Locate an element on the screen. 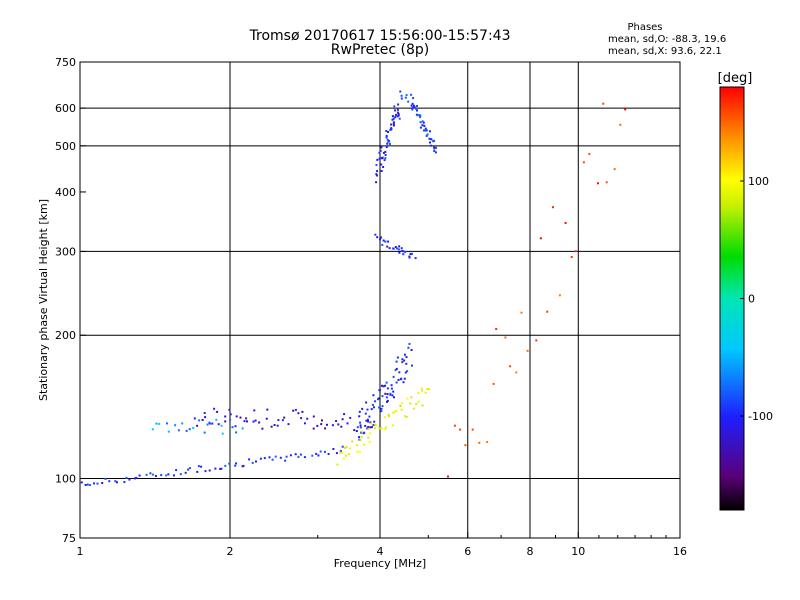 The height and width of the screenshot is (600, 800). legend-heading: Phases is located at coordinates (644, 27).